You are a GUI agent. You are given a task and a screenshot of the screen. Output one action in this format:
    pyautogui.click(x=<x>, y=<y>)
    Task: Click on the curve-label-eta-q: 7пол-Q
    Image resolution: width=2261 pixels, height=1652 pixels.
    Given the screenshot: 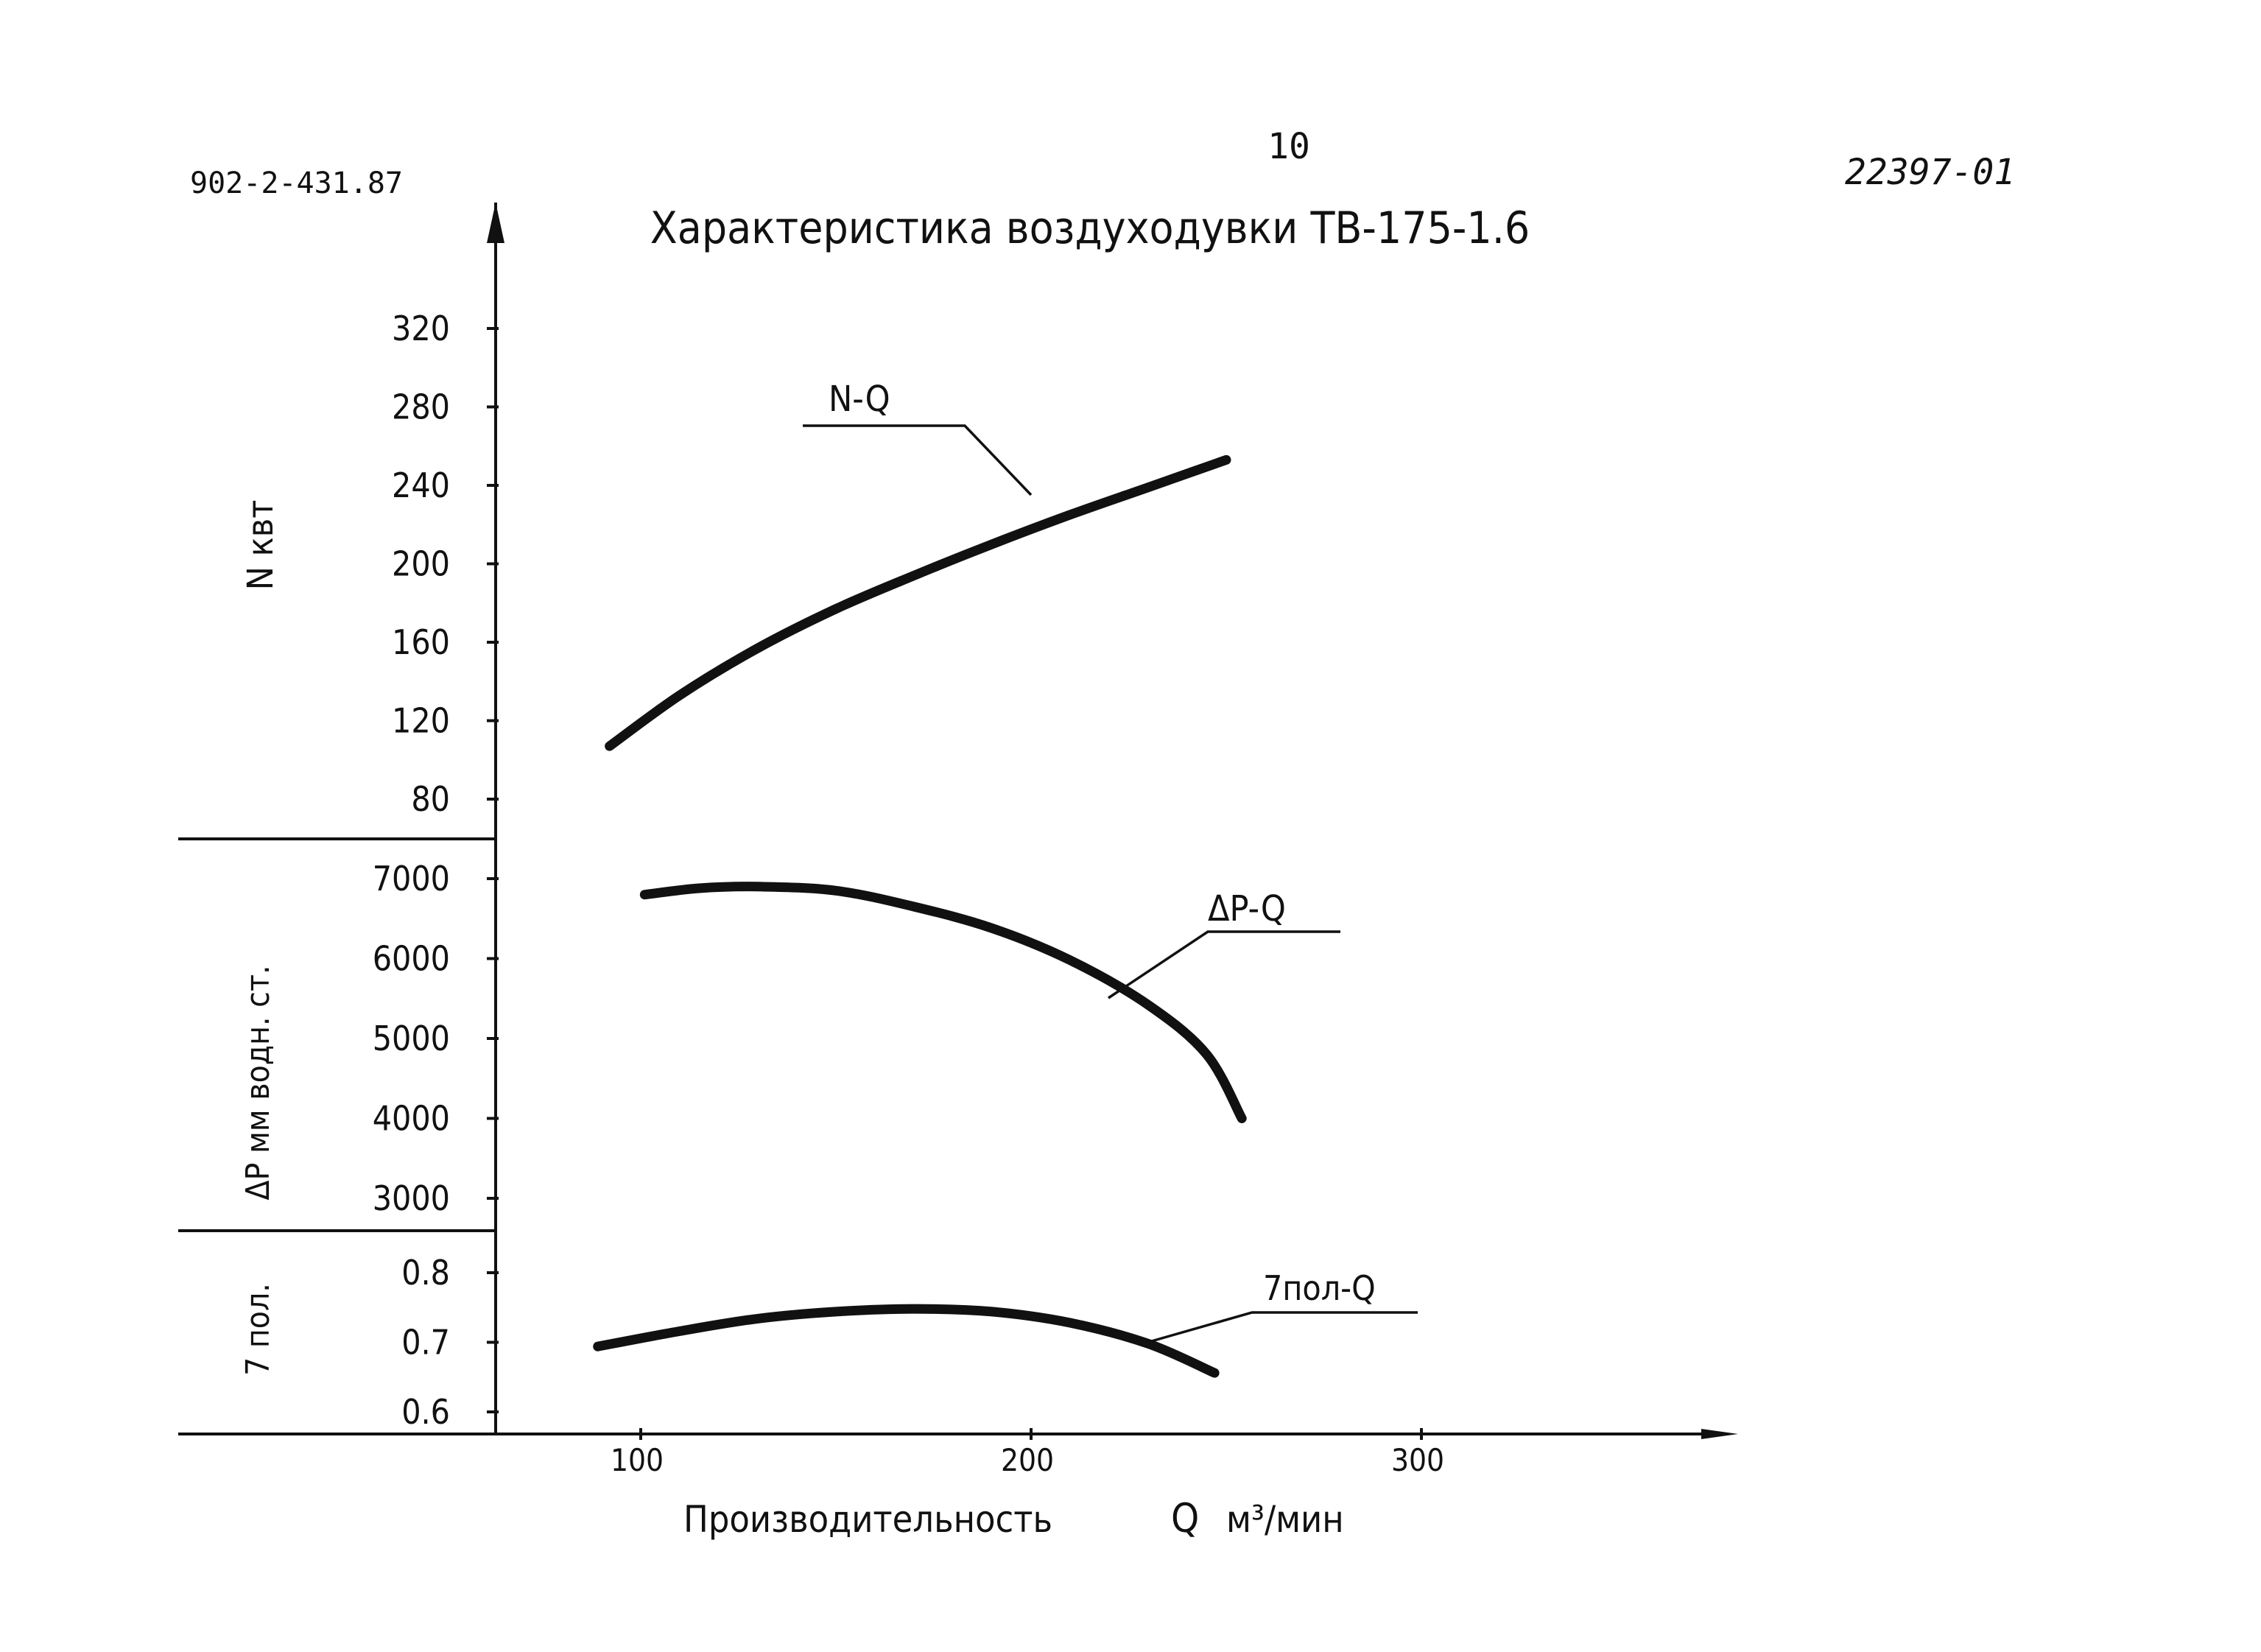 What is the action you would take?
    pyautogui.click(x=1319, y=1288)
    